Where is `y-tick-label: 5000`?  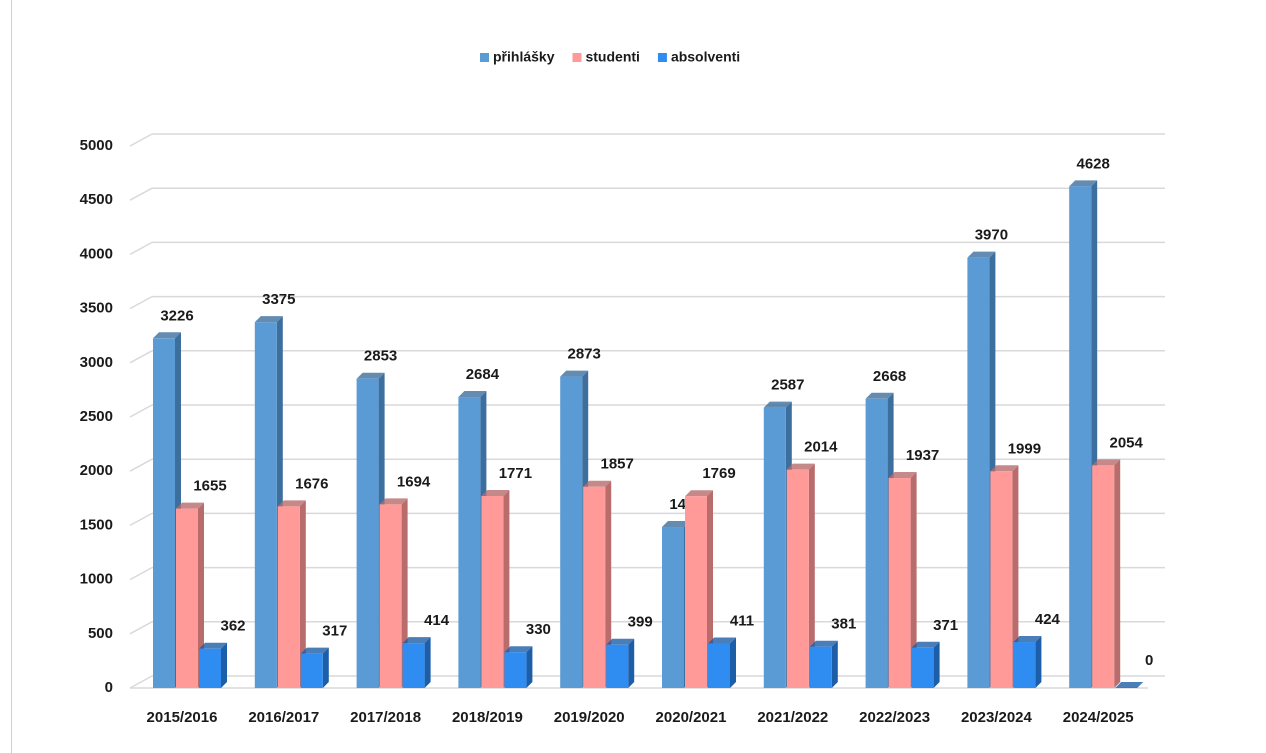 y-tick-label: 5000 is located at coordinates (96, 145).